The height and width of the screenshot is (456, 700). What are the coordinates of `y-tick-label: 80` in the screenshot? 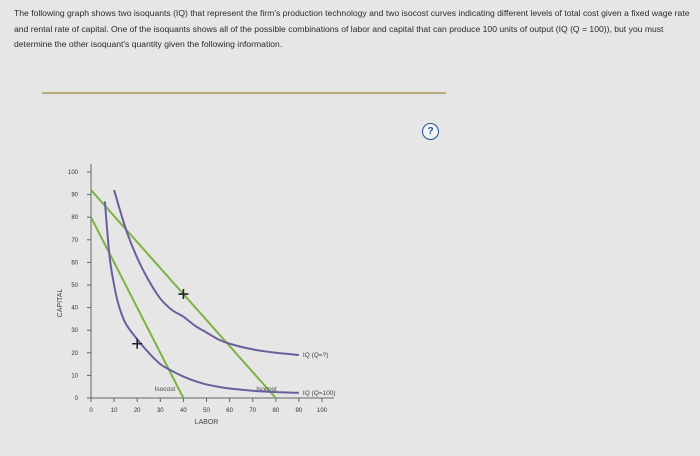 It's located at (74, 218).